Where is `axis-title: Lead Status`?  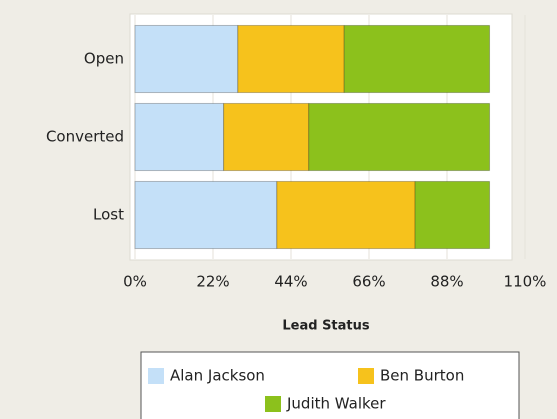 axis-title: Lead Status is located at coordinates (326, 326).